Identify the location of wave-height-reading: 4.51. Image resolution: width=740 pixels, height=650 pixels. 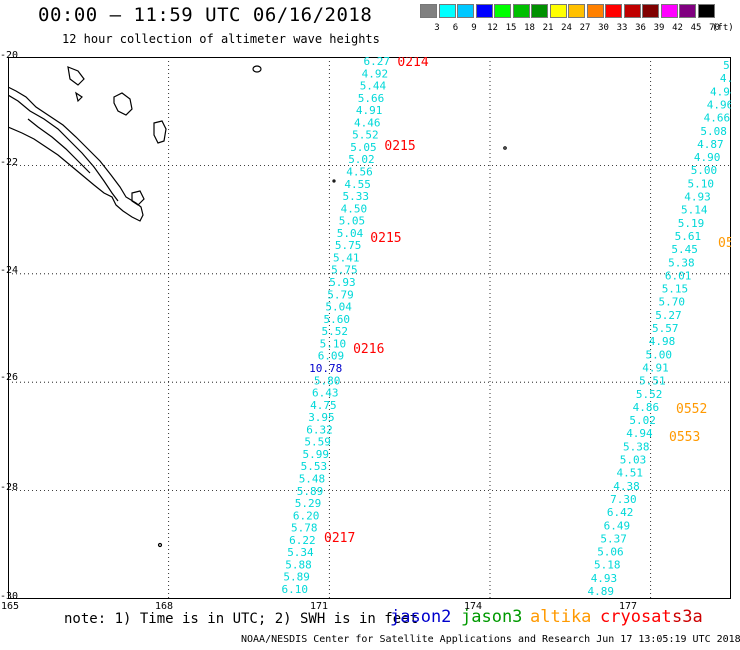
(630, 473).